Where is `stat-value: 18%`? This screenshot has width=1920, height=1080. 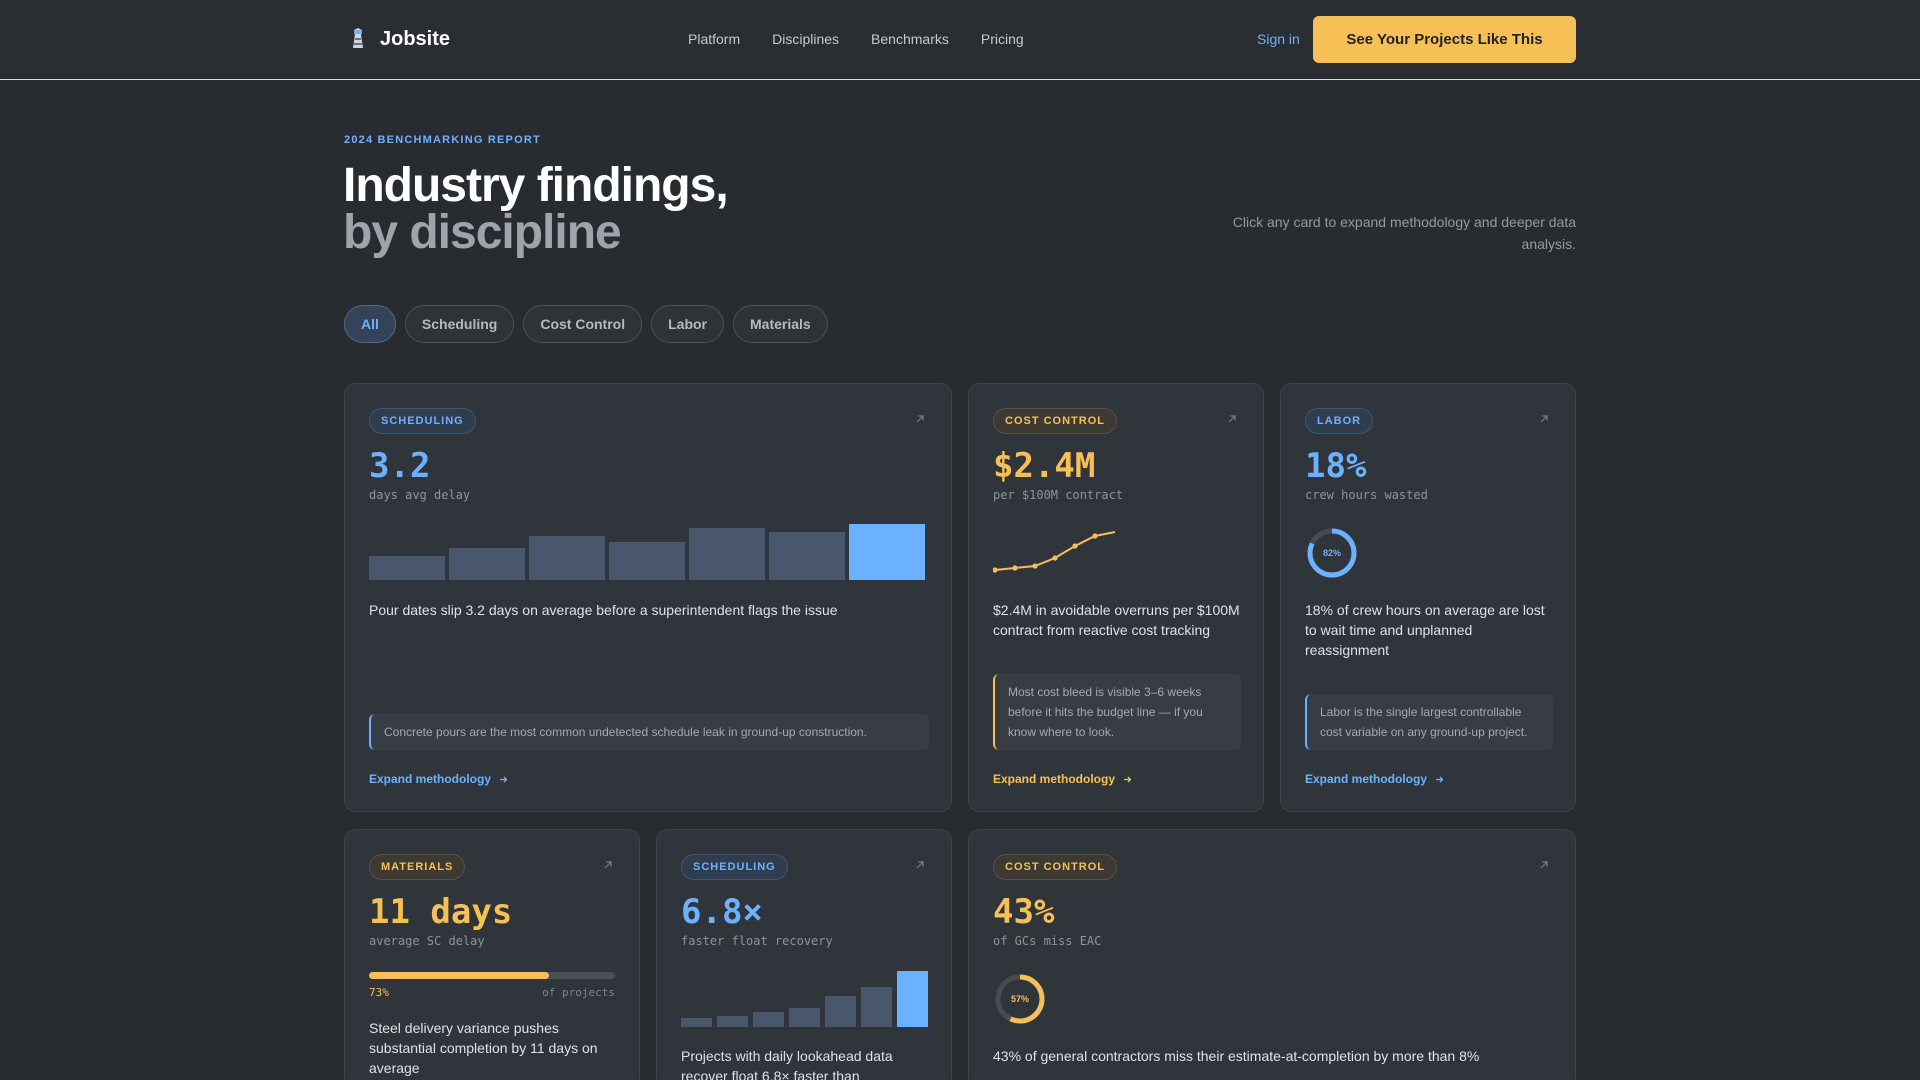
stat-value: 18% is located at coordinates (1336, 466).